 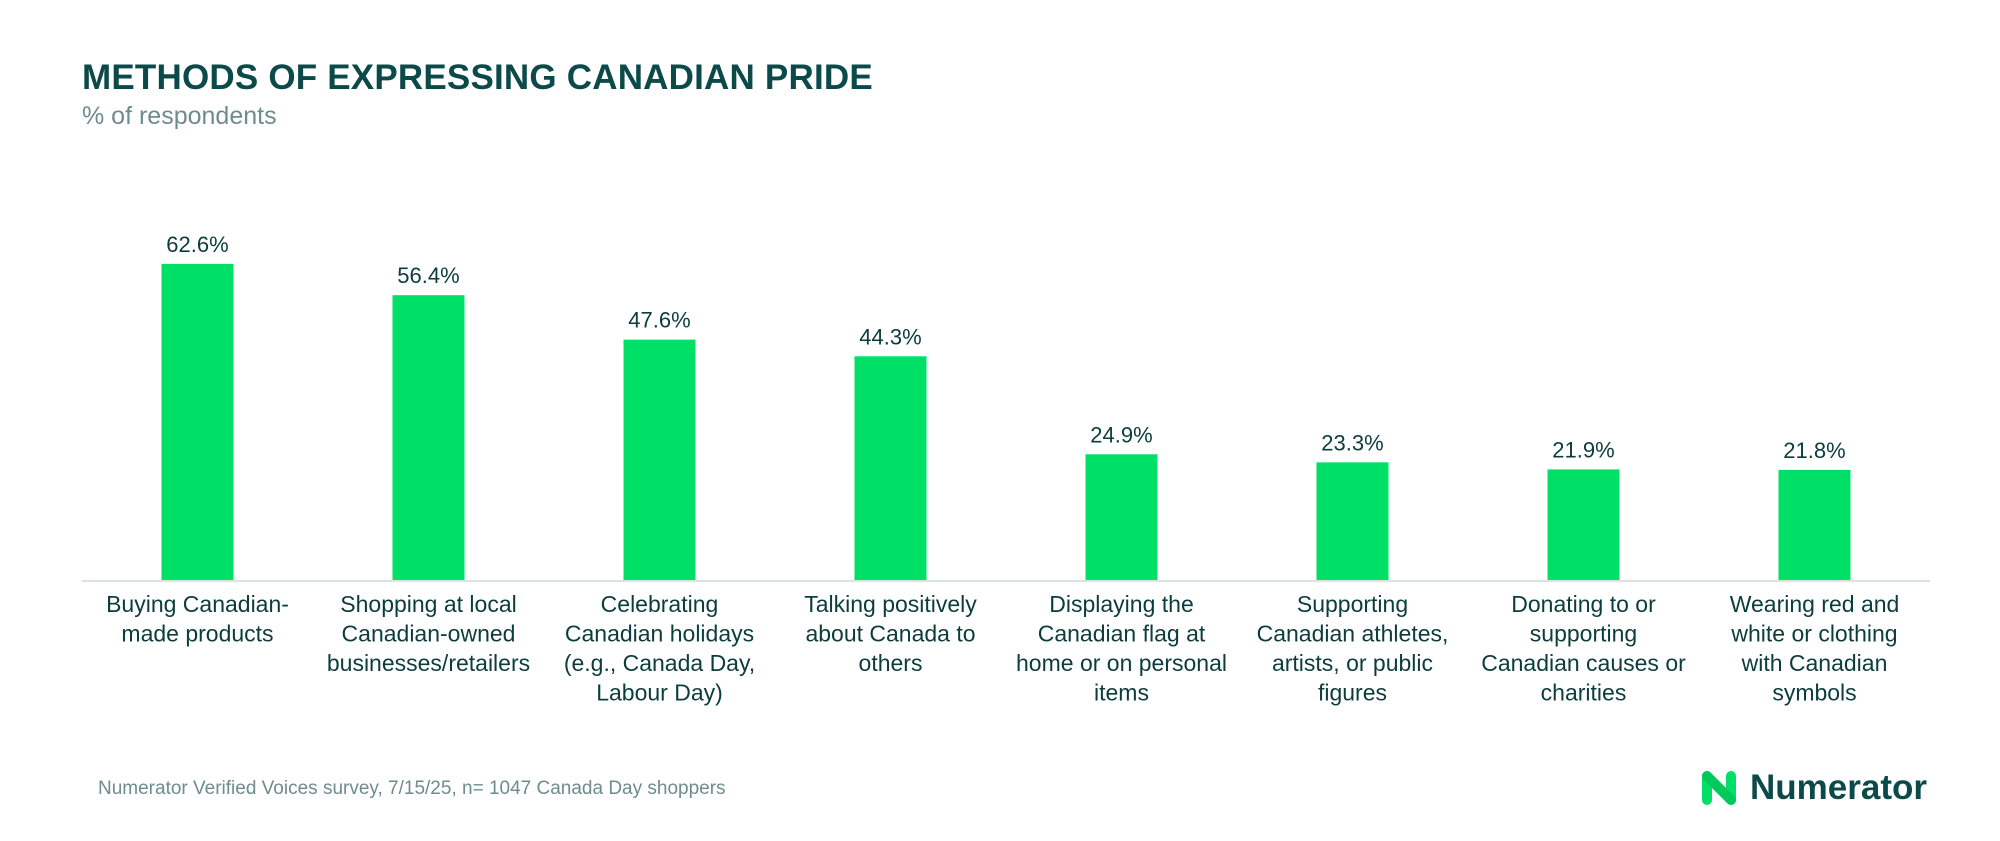 What do you see at coordinates (477, 77) in the screenshot?
I see `chart-title: METHODS OF EXPRESSING CANADIAN PRIDE` at bounding box center [477, 77].